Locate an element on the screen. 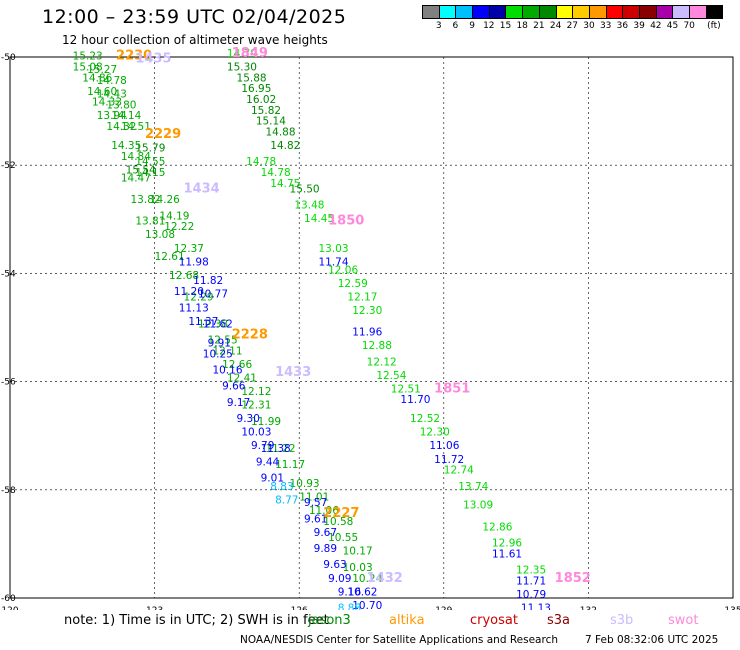 The width and height of the screenshot is (740, 650). track-time-label: 2230 is located at coordinates (134, 56).